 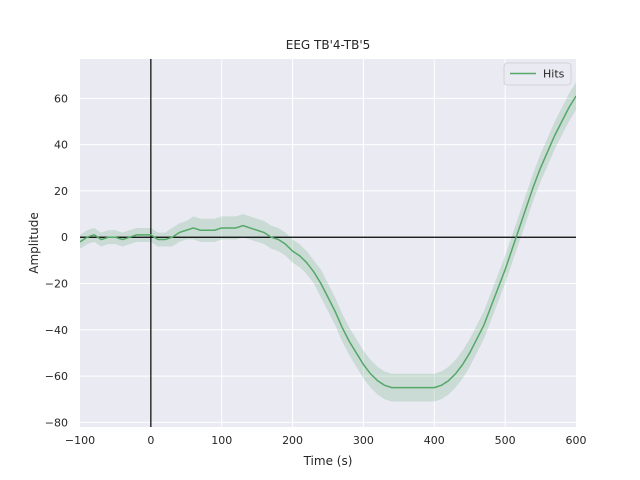 I want to click on x-tick-label: 600, so click(x=576, y=440).